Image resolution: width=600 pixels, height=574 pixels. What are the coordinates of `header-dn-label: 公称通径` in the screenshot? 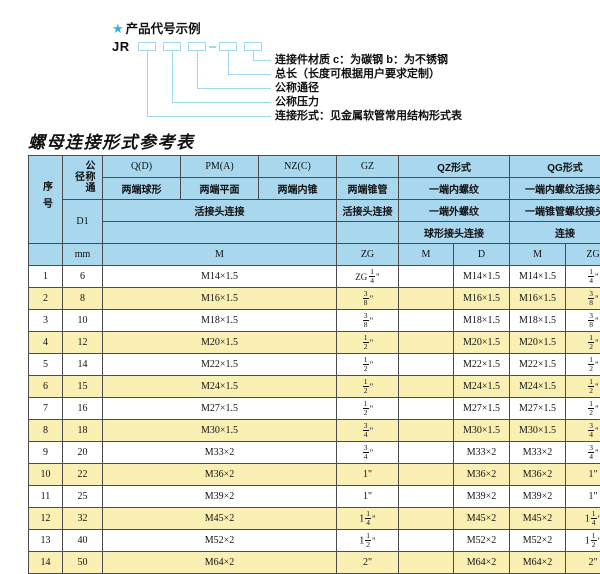 It's located at (82, 177).